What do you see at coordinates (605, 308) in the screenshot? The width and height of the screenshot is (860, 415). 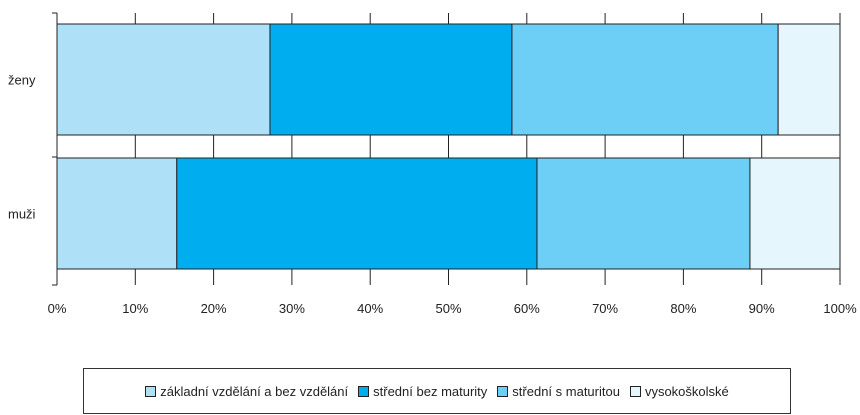 I see `x-tick-label: 70%` at bounding box center [605, 308].